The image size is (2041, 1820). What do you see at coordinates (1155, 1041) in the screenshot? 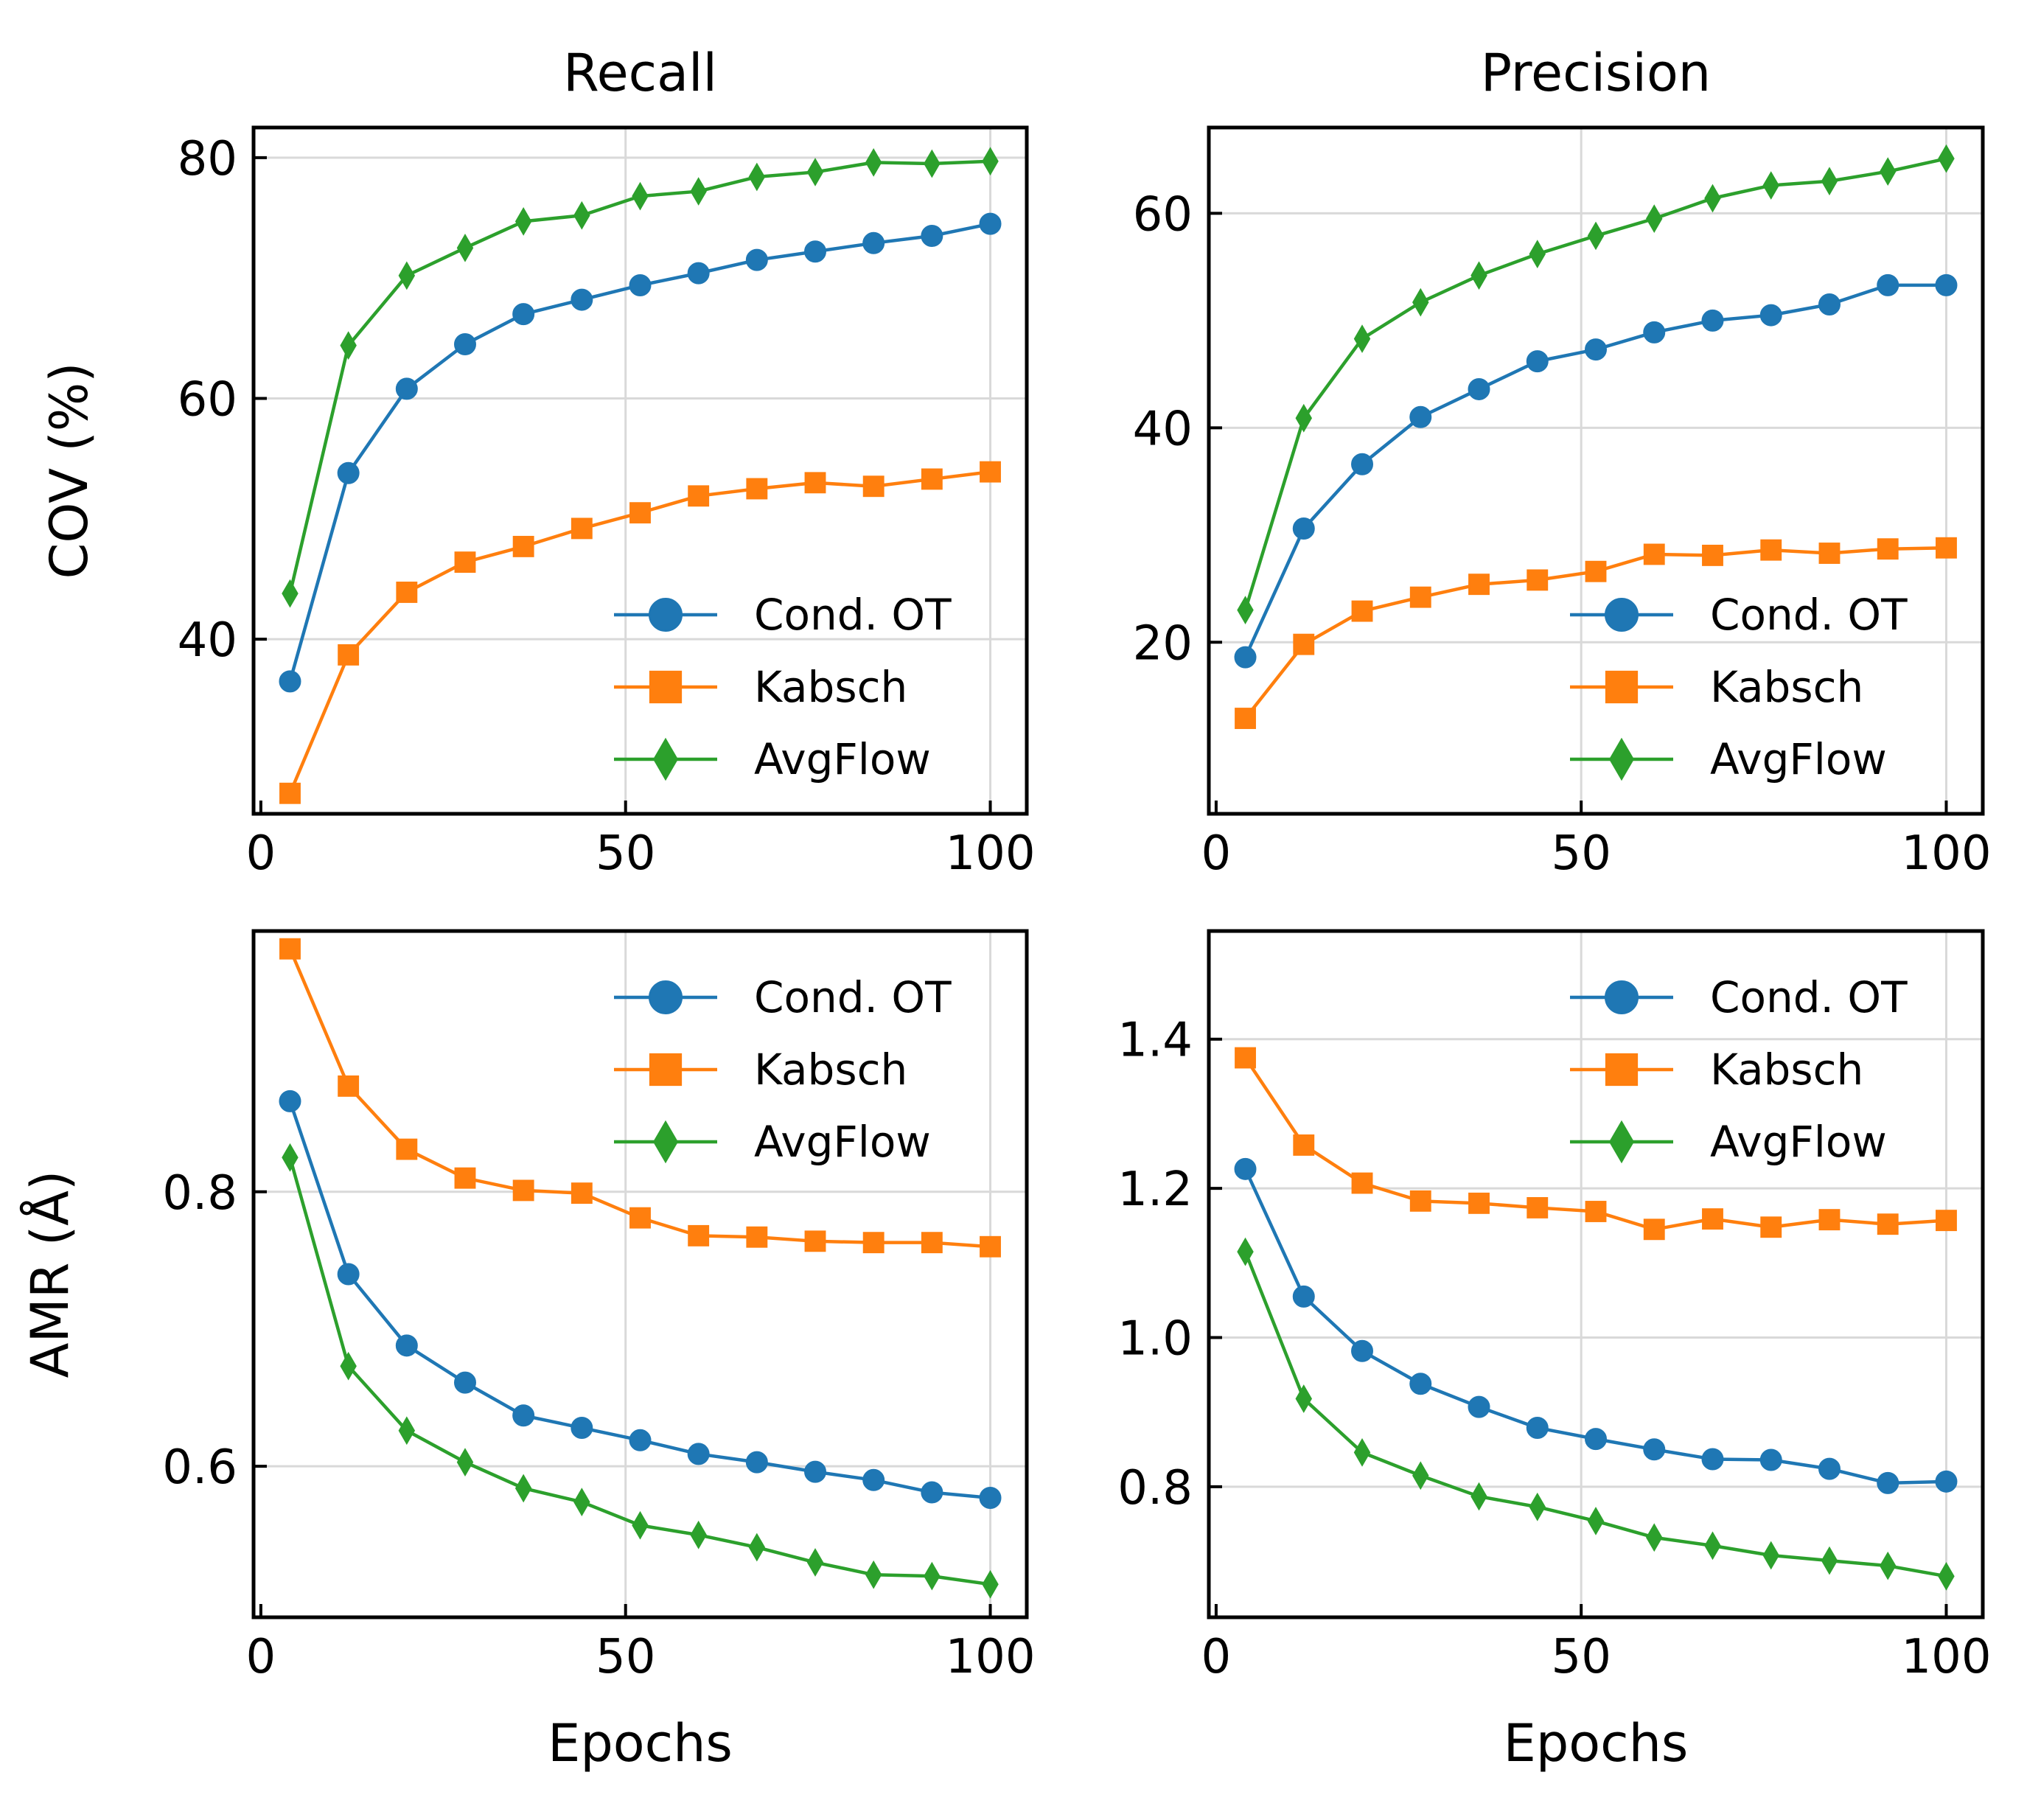
I see `y-tick-label: 1.4` at bounding box center [1155, 1041].